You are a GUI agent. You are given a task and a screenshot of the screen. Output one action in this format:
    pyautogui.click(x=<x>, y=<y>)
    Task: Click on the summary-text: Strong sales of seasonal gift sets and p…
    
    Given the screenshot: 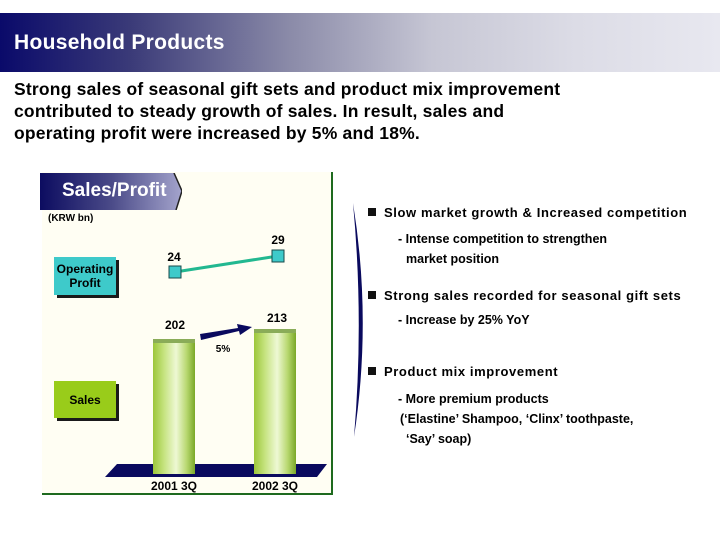 What is the action you would take?
    pyautogui.click(x=354, y=111)
    